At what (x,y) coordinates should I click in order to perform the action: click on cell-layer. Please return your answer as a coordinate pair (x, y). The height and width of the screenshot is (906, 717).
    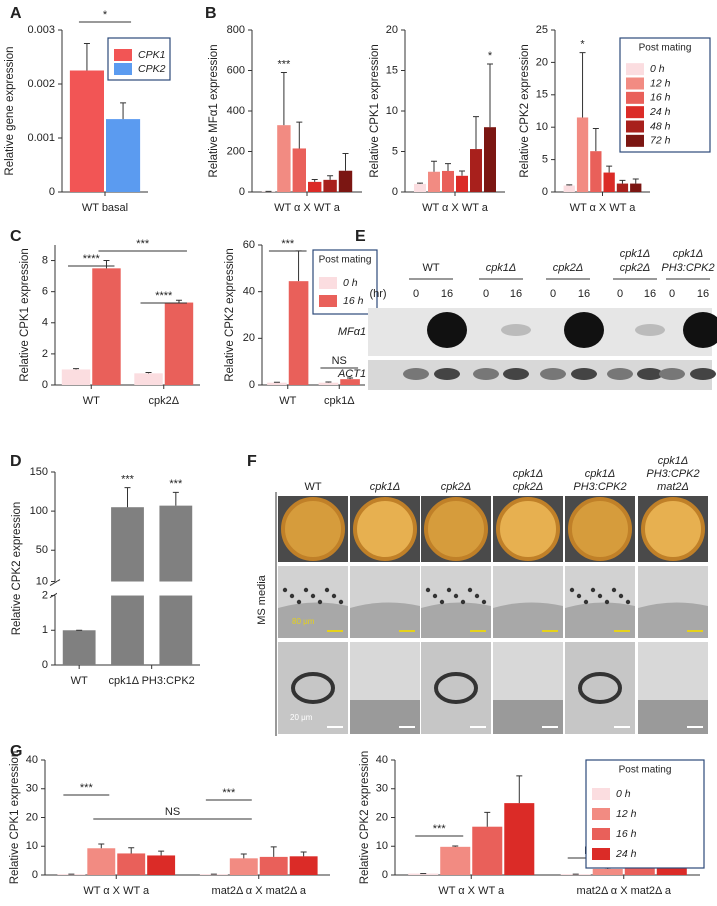
    Looking at the image, I should click on (673, 717).